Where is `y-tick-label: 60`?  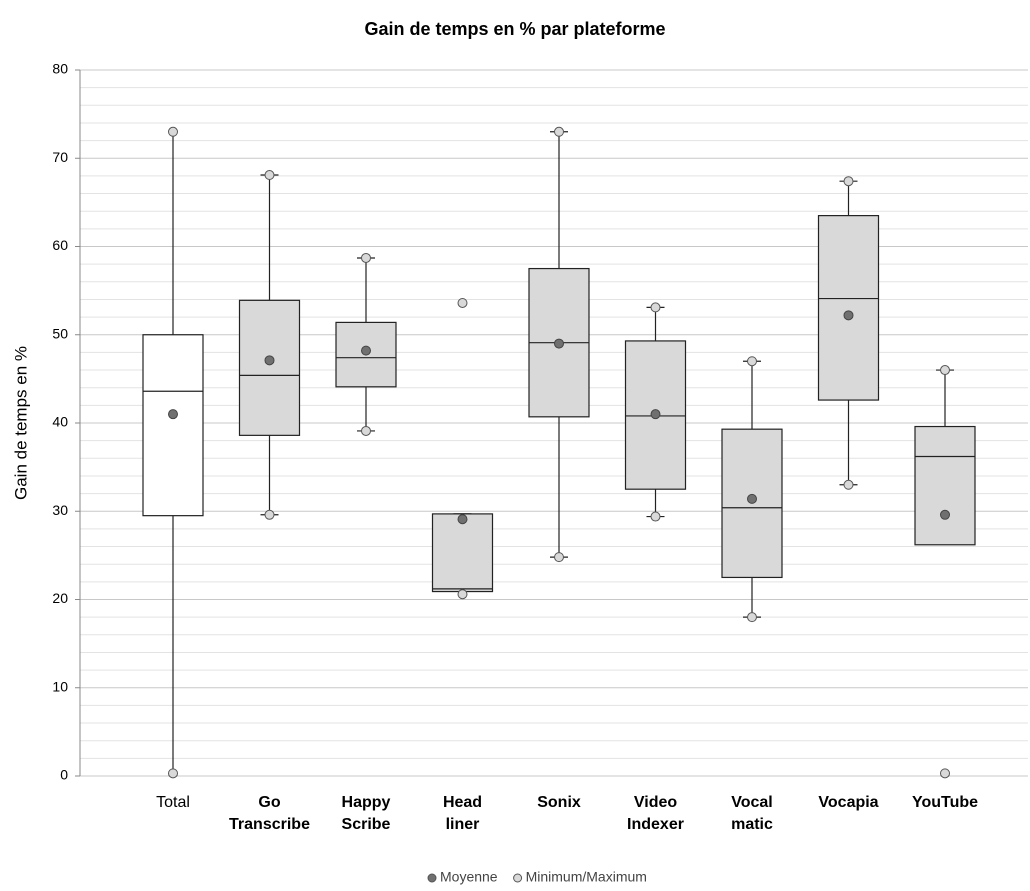
y-tick-label: 60 is located at coordinates (60, 245).